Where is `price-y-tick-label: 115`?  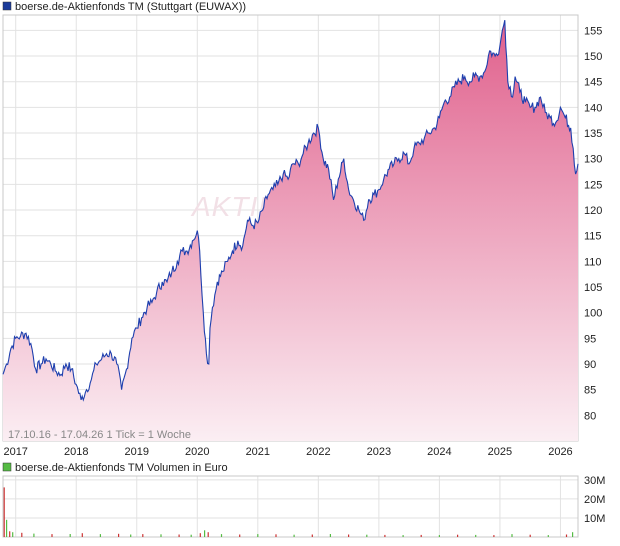
price-y-tick-label: 115 is located at coordinates (593, 237).